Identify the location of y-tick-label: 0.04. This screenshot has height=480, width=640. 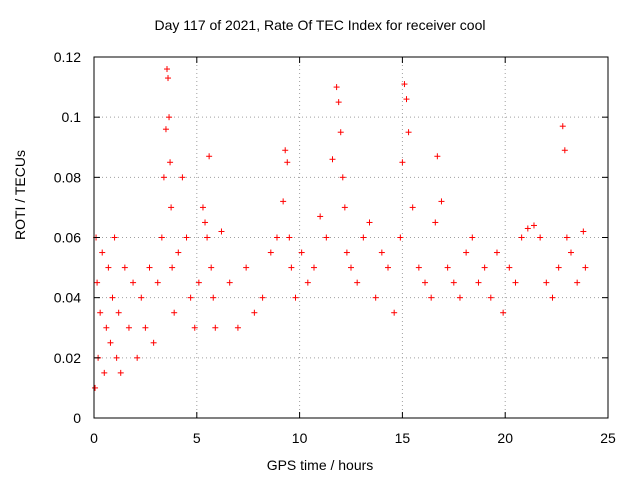
(67, 298).